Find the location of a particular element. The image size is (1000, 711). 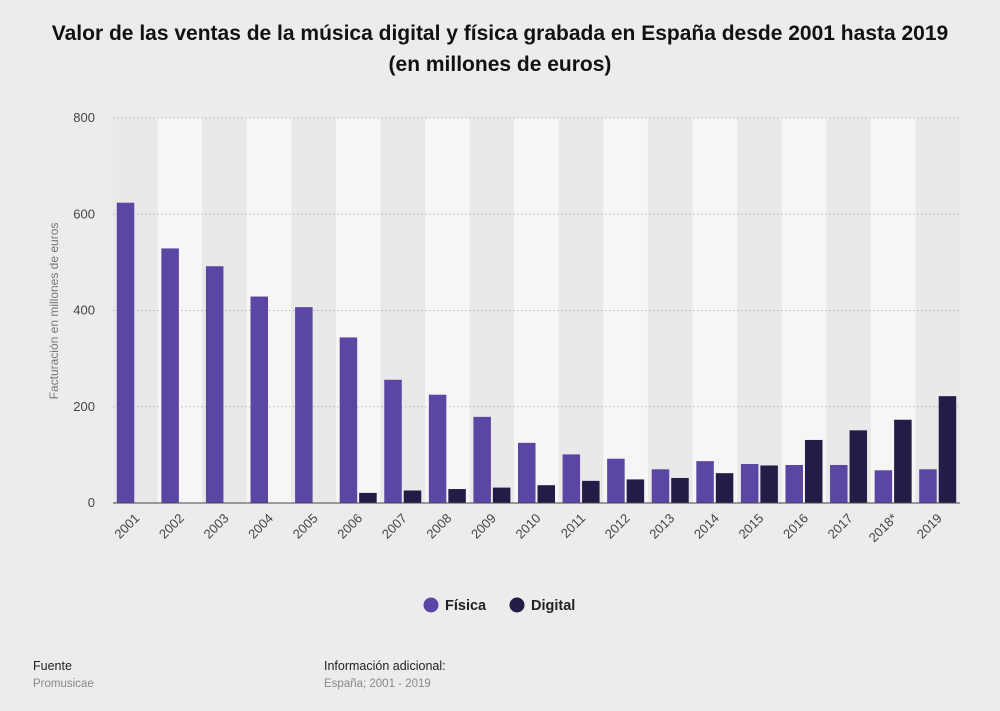

x-tick-label: 2016 is located at coordinates (795, 526).